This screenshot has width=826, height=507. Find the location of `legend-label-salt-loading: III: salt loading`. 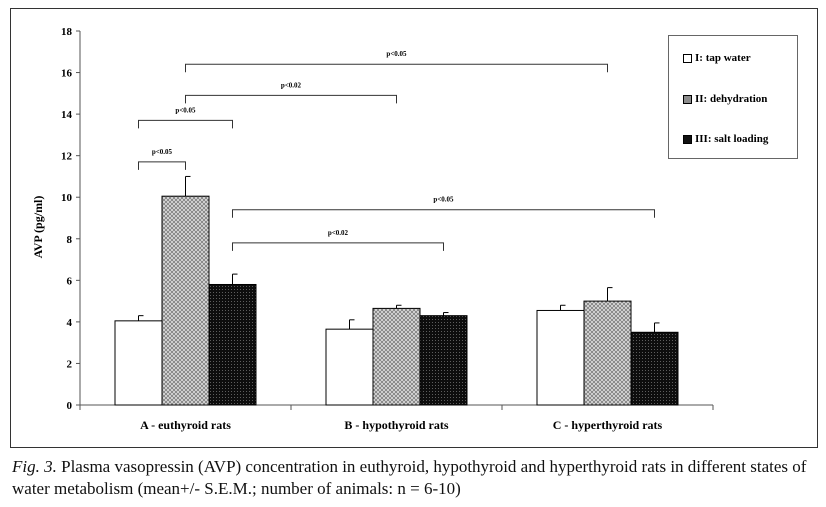

legend-label-salt-loading: III: salt loading is located at coordinates (732, 139).